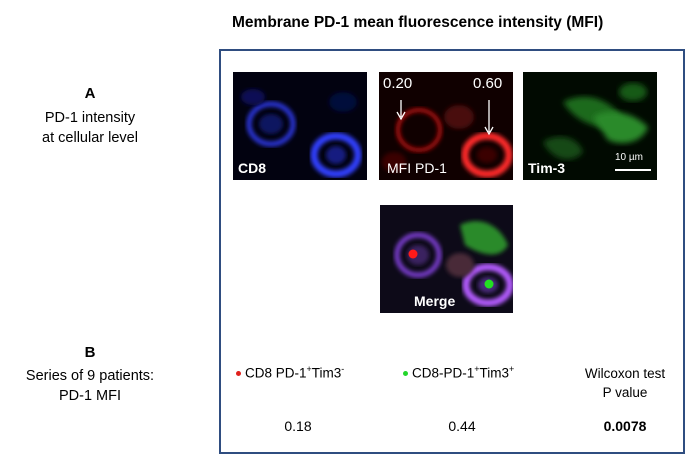 This screenshot has width=700, height=465. Describe the element at coordinates (512, 369) in the screenshot. I see `header-col2-sup2: +` at that location.